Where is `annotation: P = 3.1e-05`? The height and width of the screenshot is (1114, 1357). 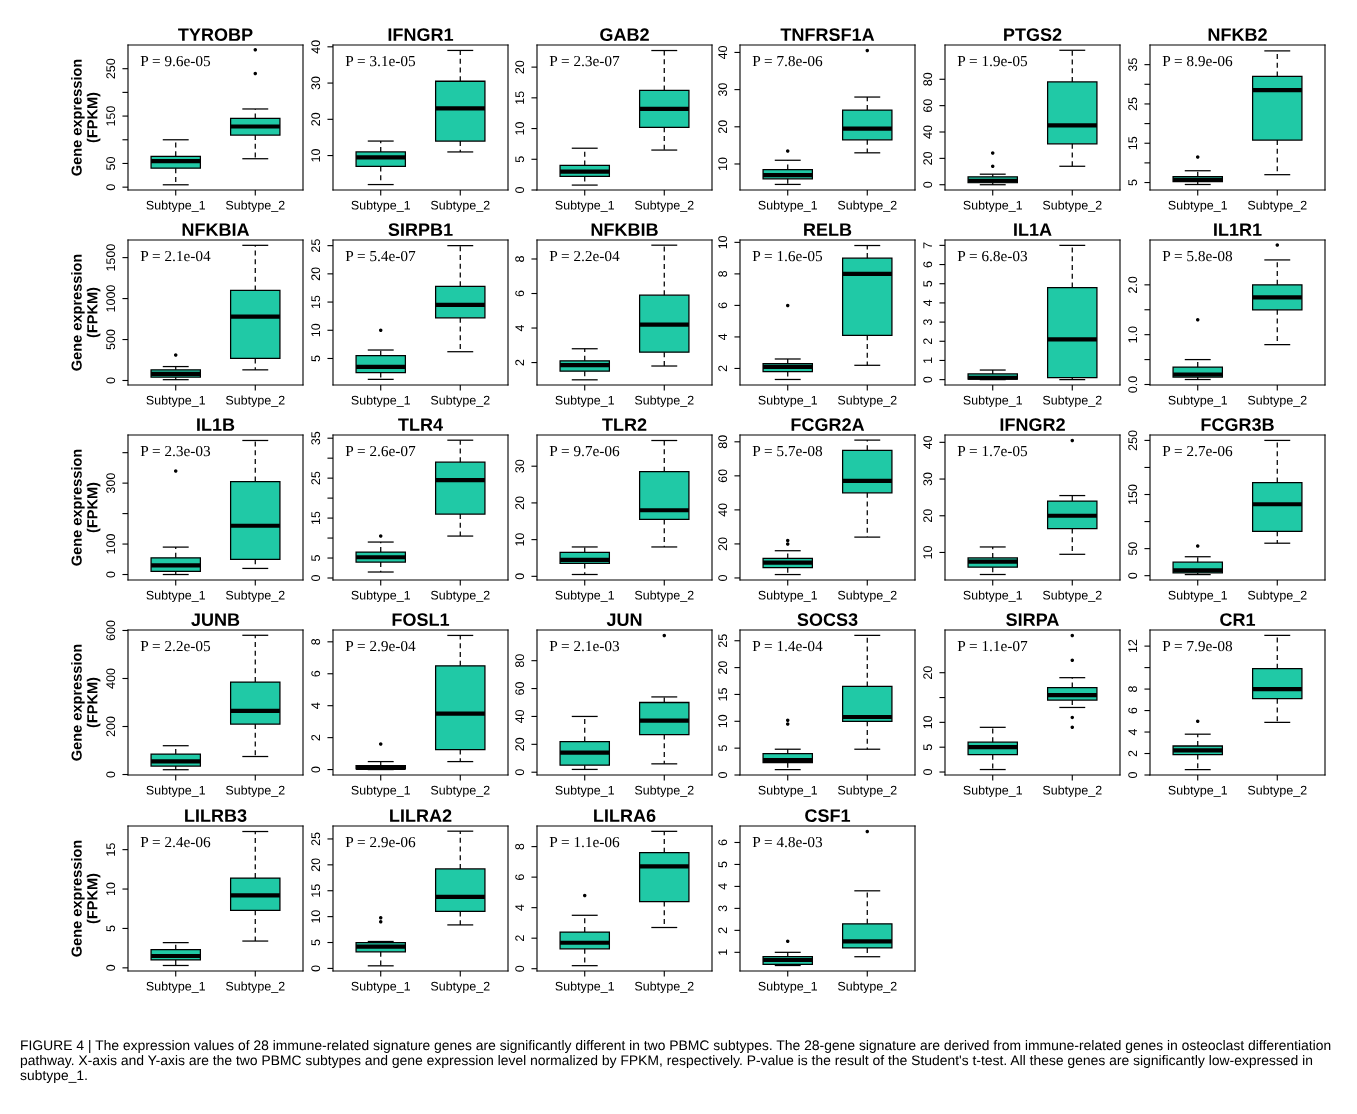
annotation: P = 3.1e-05 is located at coordinates (380, 61).